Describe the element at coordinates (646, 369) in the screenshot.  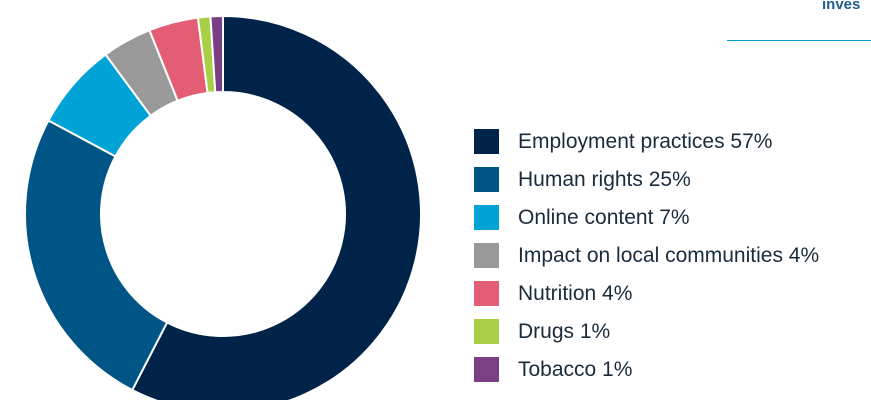
I see `legend-item: Tobacco 1%` at that location.